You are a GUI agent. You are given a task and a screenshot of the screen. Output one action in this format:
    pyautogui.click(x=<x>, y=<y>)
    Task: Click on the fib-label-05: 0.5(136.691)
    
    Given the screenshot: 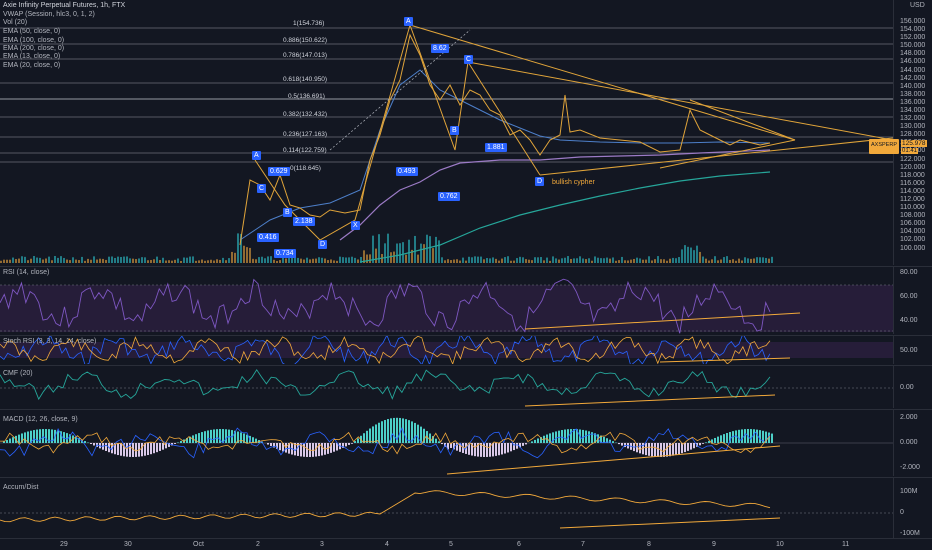 What is the action you would take?
    pyautogui.click(x=306, y=96)
    